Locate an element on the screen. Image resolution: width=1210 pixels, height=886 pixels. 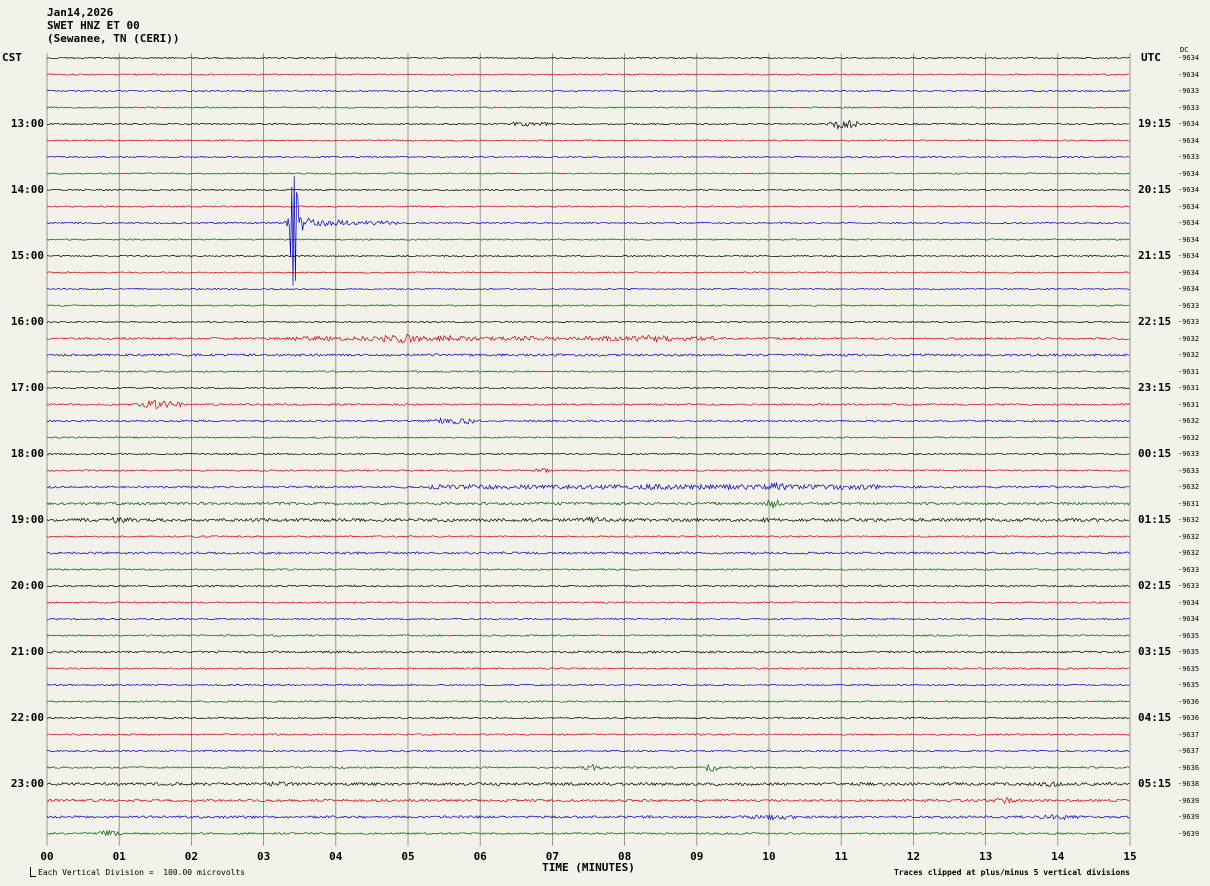
left-hour-label: 21:00 is located at coordinates (27, 651).